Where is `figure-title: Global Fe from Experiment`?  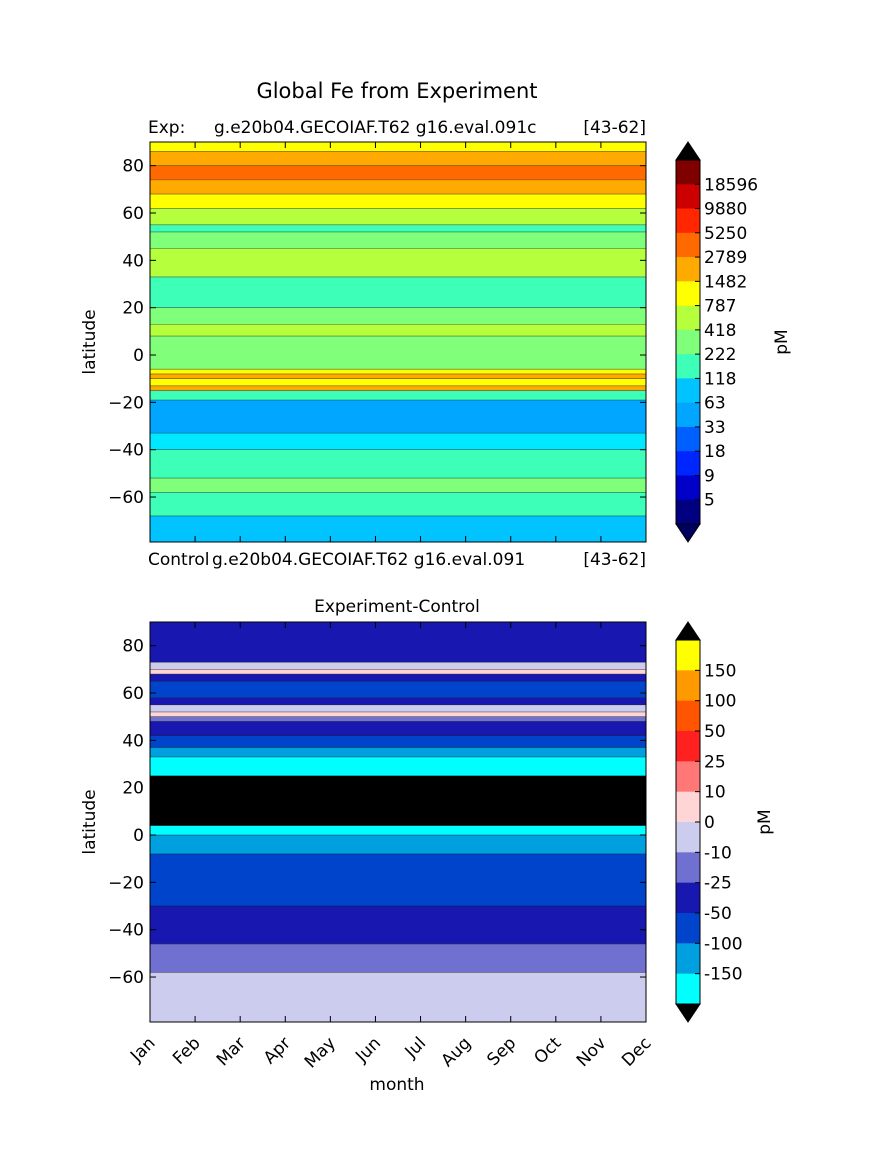 figure-title: Global Fe from Experiment is located at coordinates (396, 91).